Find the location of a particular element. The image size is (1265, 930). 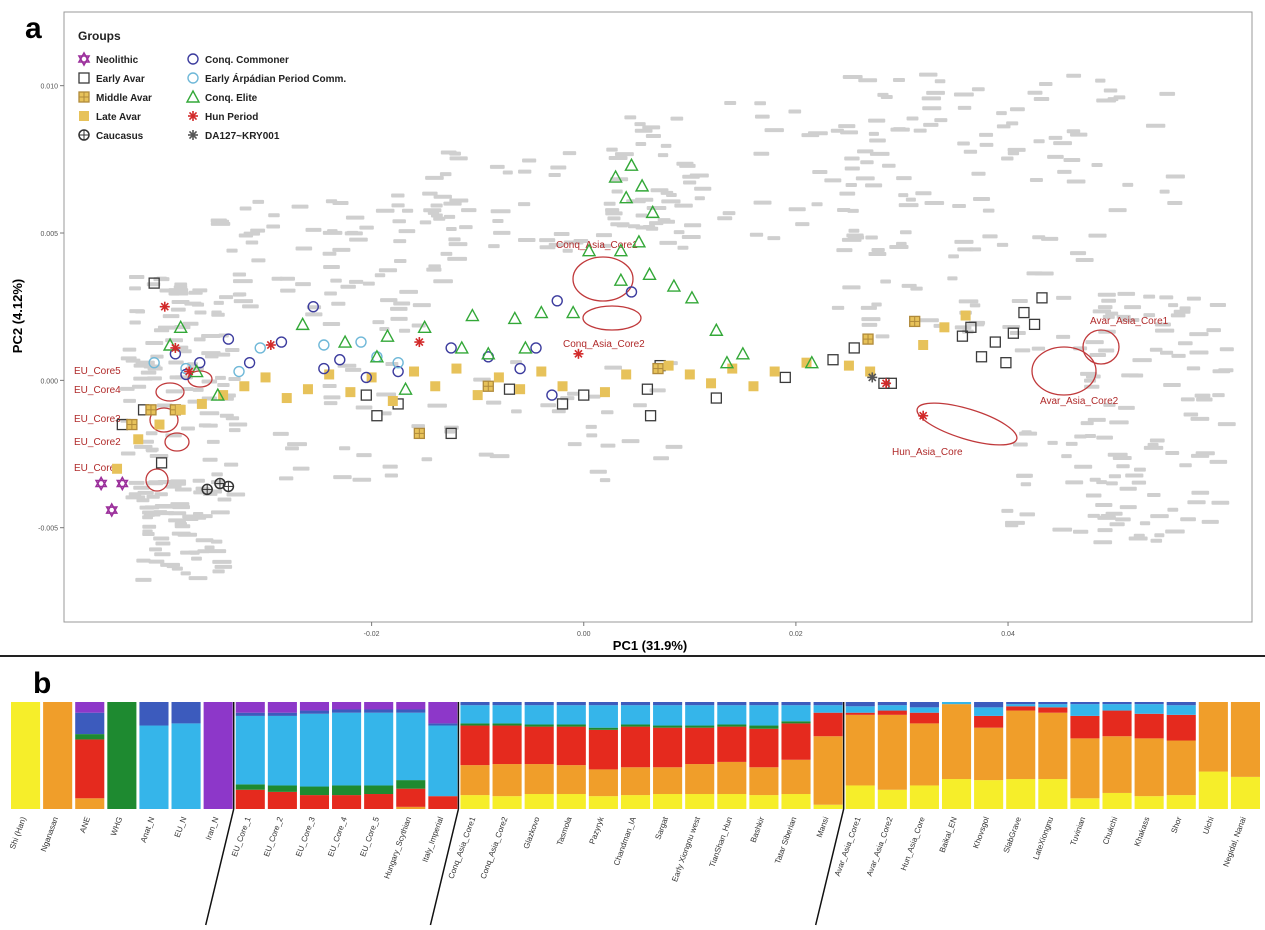

y-tick-label: 0.000 is located at coordinates (49, 381).